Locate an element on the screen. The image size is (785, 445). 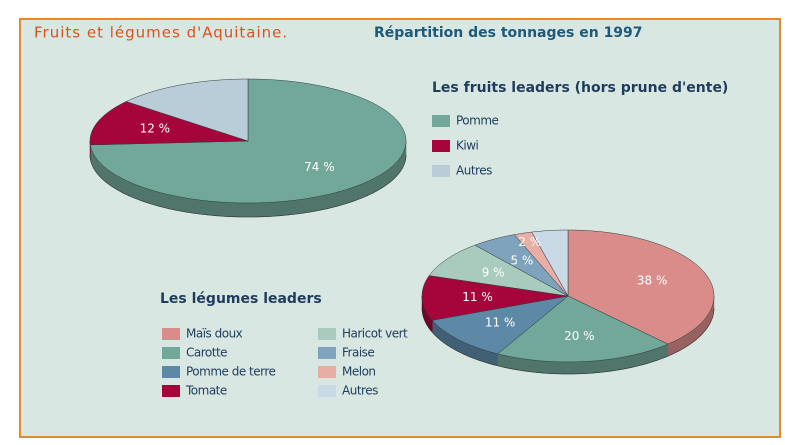
slice-label: 9 % is located at coordinates (493, 272).